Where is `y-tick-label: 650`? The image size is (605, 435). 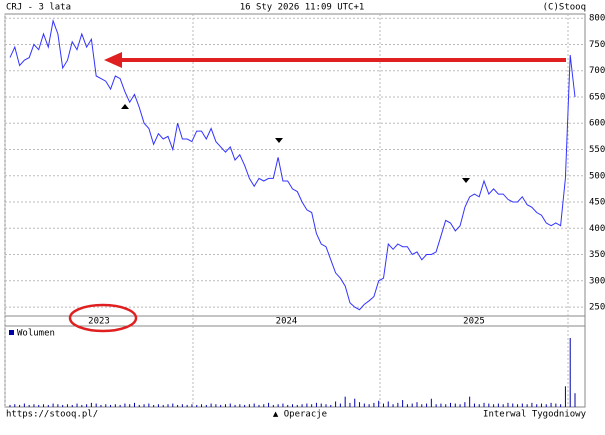 y-tick-label: 650 is located at coordinates (597, 97).